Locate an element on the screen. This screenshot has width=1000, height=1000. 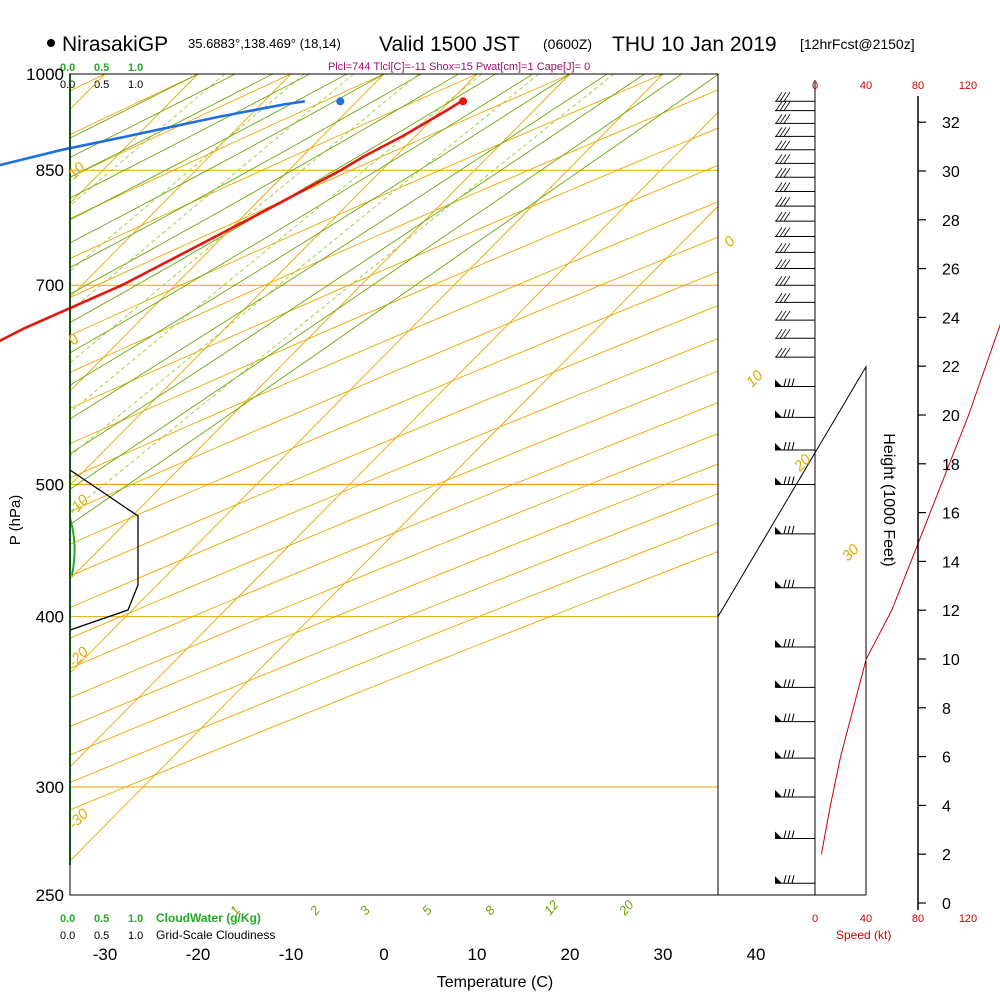
cloud-top-2: 1.0 is located at coordinates (135, 68).